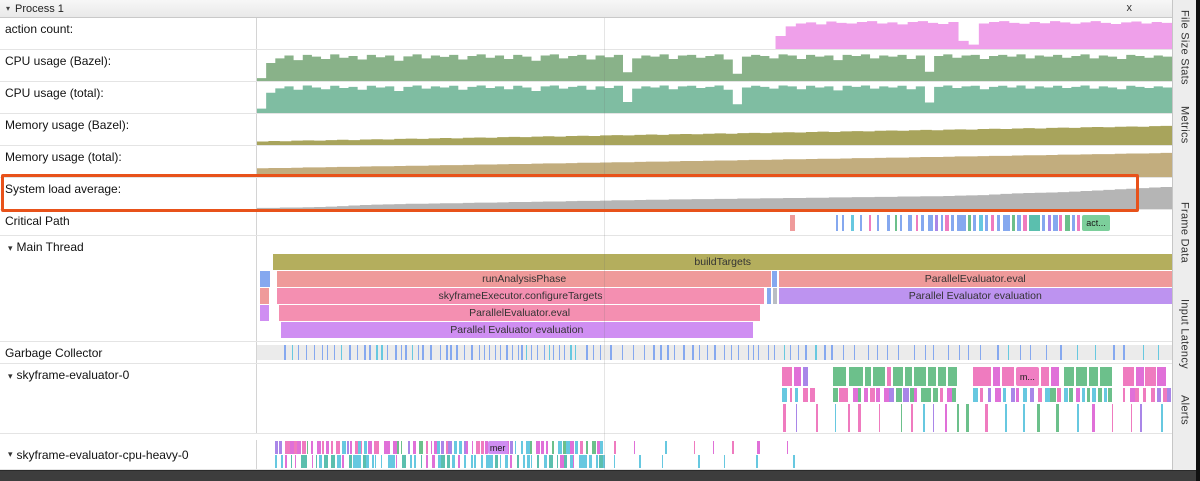  I want to click on garbage-collector-chart, so click(714, 352).